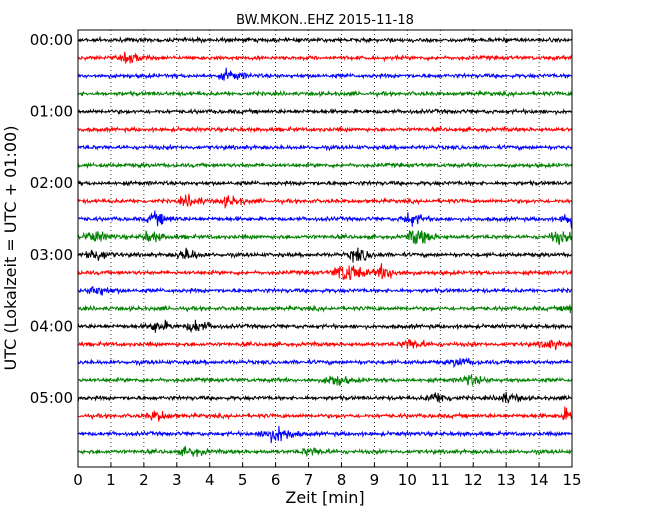 Image resolution: width=650 pixels, height=520 pixels. What do you see at coordinates (375, 480) in the screenshot?
I see `x-tick-label: 9` at bounding box center [375, 480].